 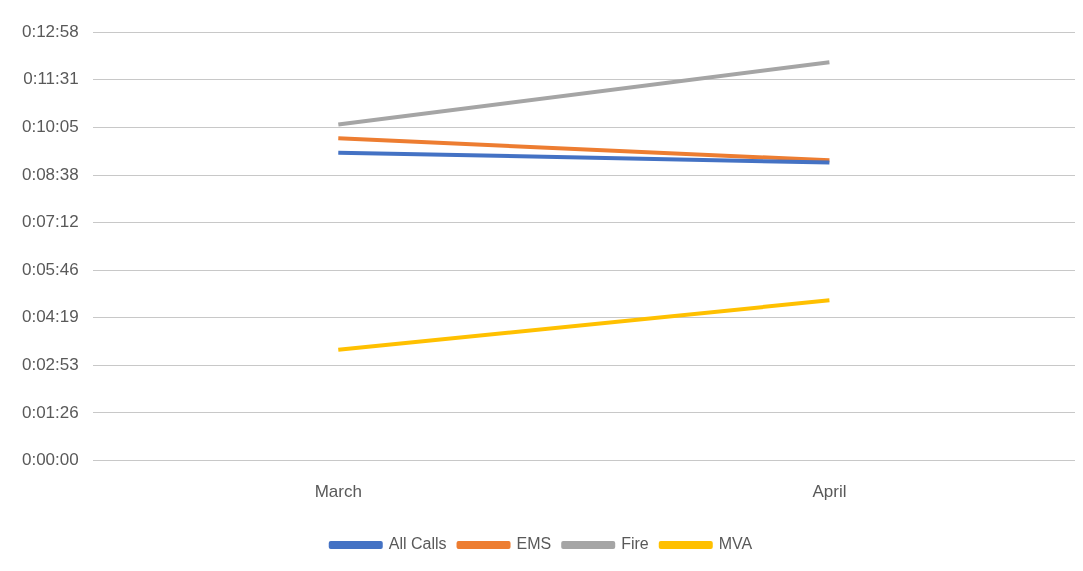 What do you see at coordinates (338, 492) in the screenshot?
I see `x-tick-label: March` at bounding box center [338, 492].